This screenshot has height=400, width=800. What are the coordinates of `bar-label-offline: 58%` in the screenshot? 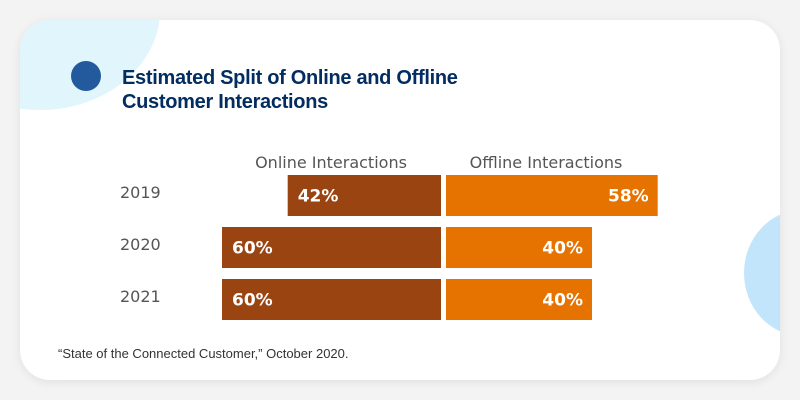 It's located at (628, 197).